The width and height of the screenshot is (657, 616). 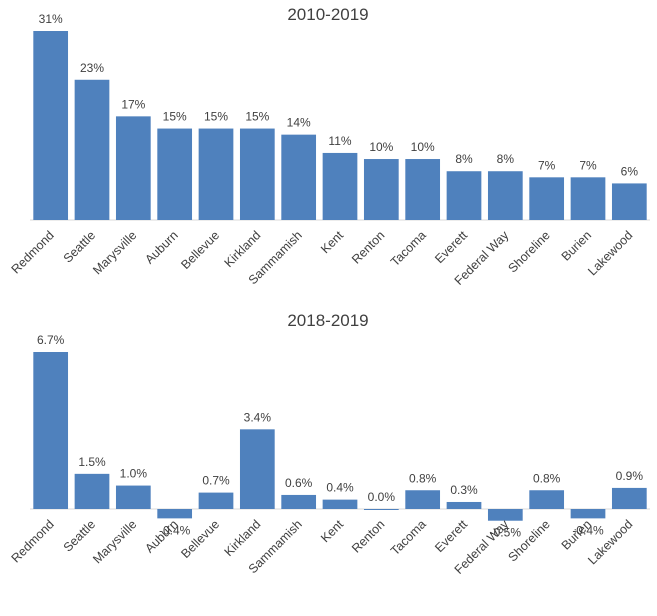 What do you see at coordinates (630, 476) in the screenshot?
I see `data-label: 0.9%` at bounding box center [630, 476].